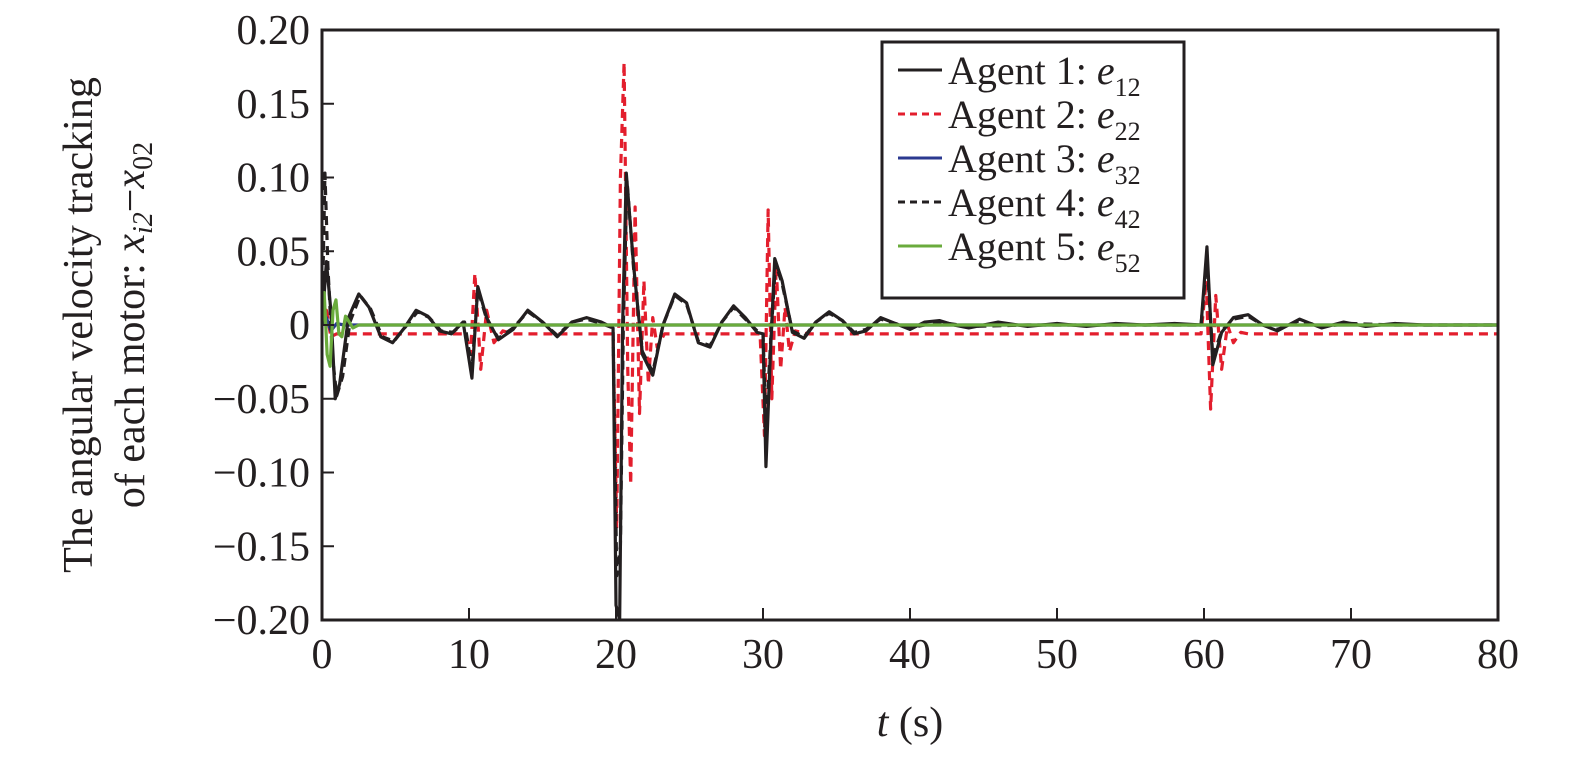 This screenshot has width=1575, height=757. I want to click on y-axis-label-sub1: i2, so click(143, 223).